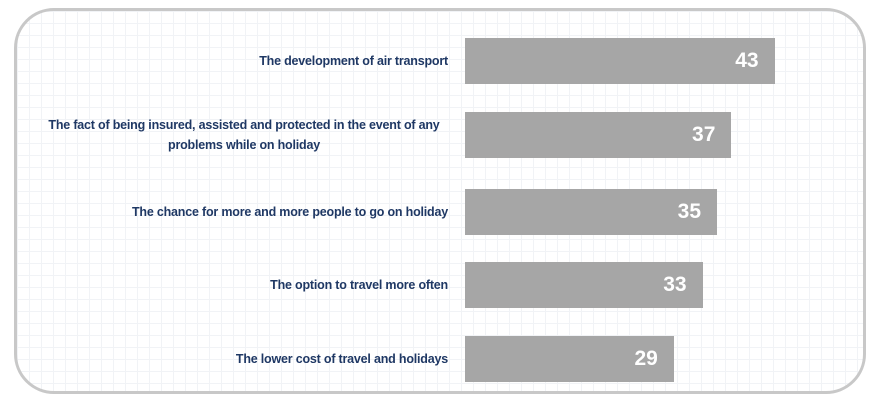  I want to click on bar-row: The development of air transport 43, so click(442, 61).